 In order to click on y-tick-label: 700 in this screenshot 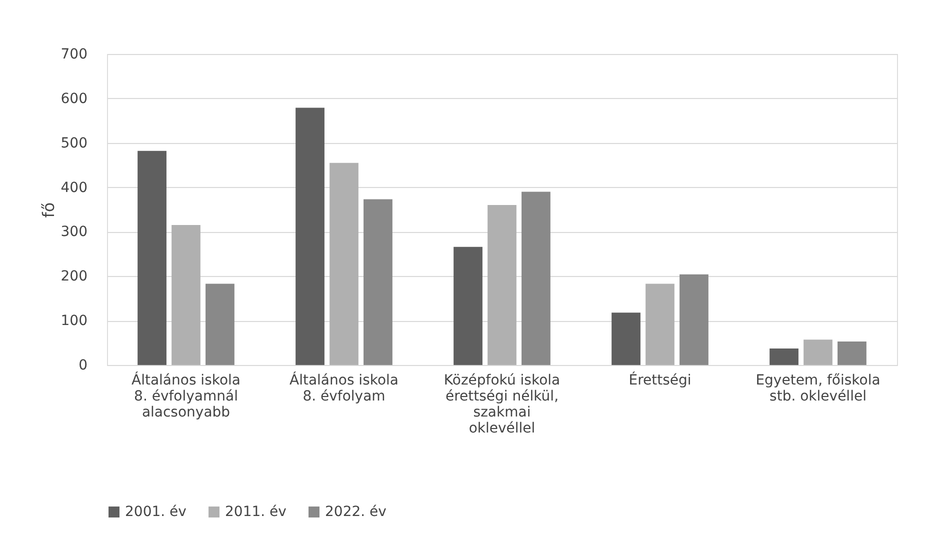, I will do `click(74, 54)`.